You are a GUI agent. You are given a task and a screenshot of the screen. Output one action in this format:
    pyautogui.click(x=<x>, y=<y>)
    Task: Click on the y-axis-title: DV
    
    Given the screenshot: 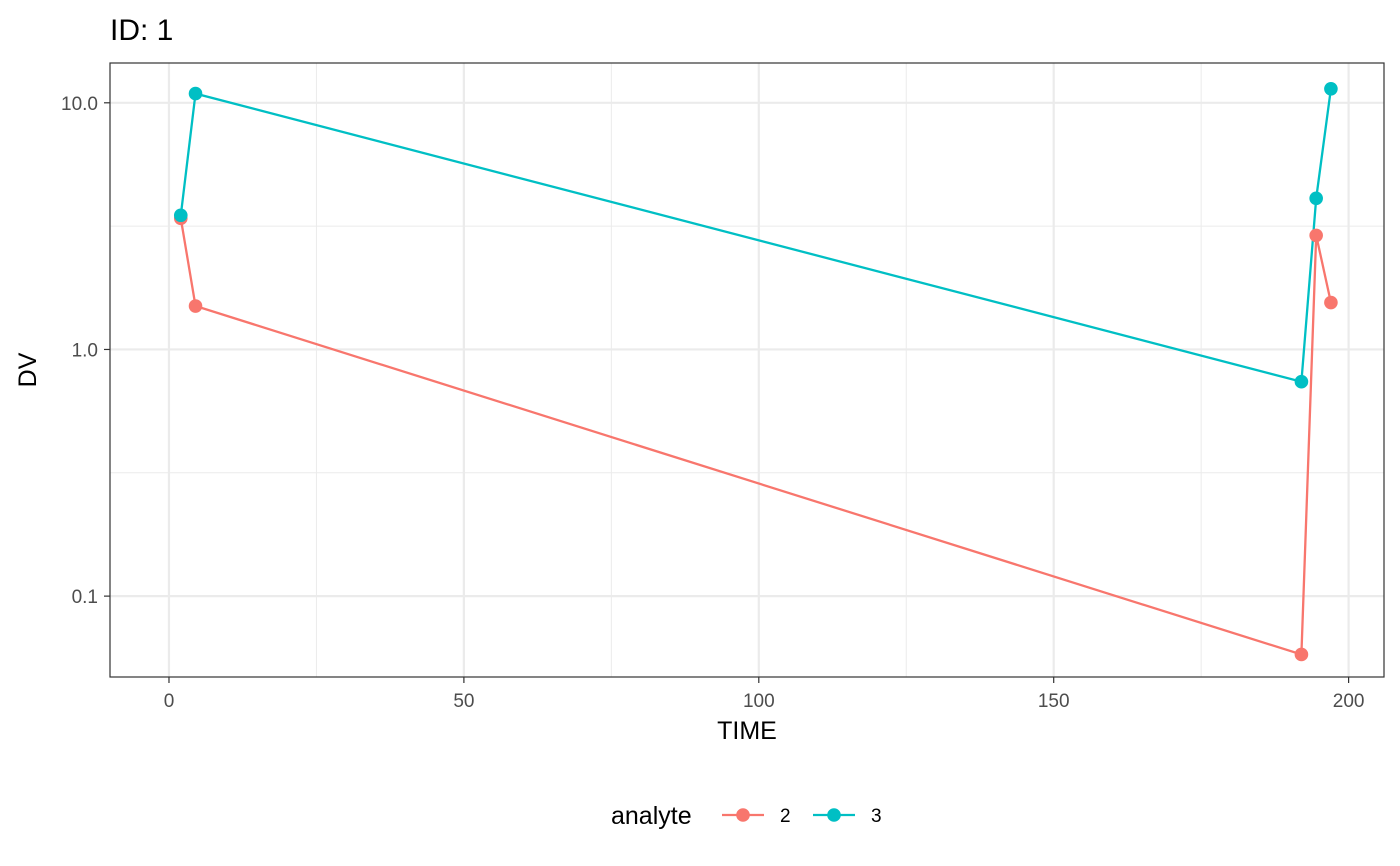 What is the action you would take?
    pyautogui.click(x=28, y=369)
    